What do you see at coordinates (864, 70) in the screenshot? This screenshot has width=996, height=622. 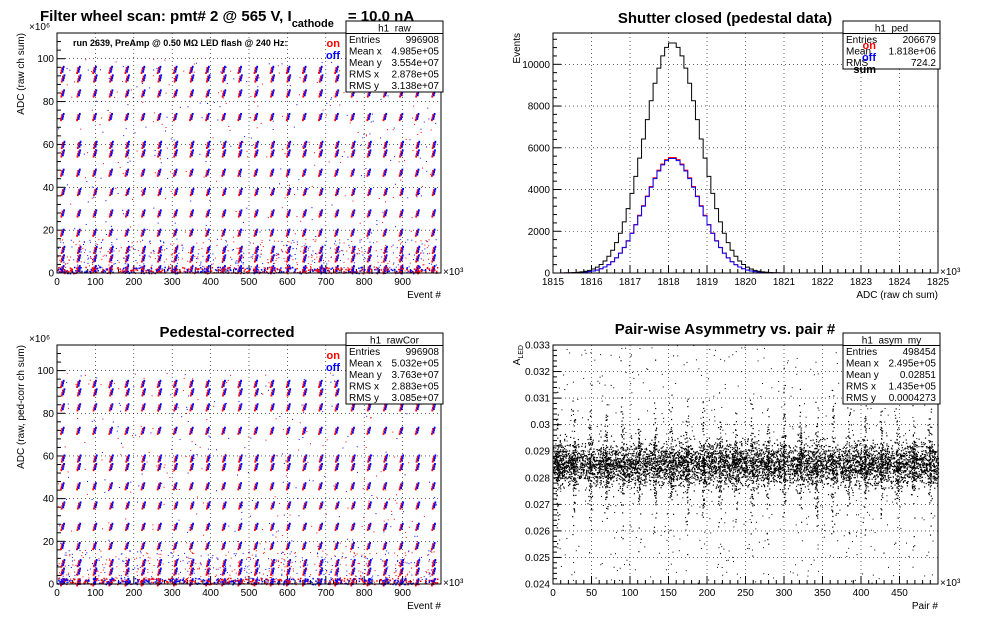 I see `legend-sum: sum` at bounding box center [864, 70].